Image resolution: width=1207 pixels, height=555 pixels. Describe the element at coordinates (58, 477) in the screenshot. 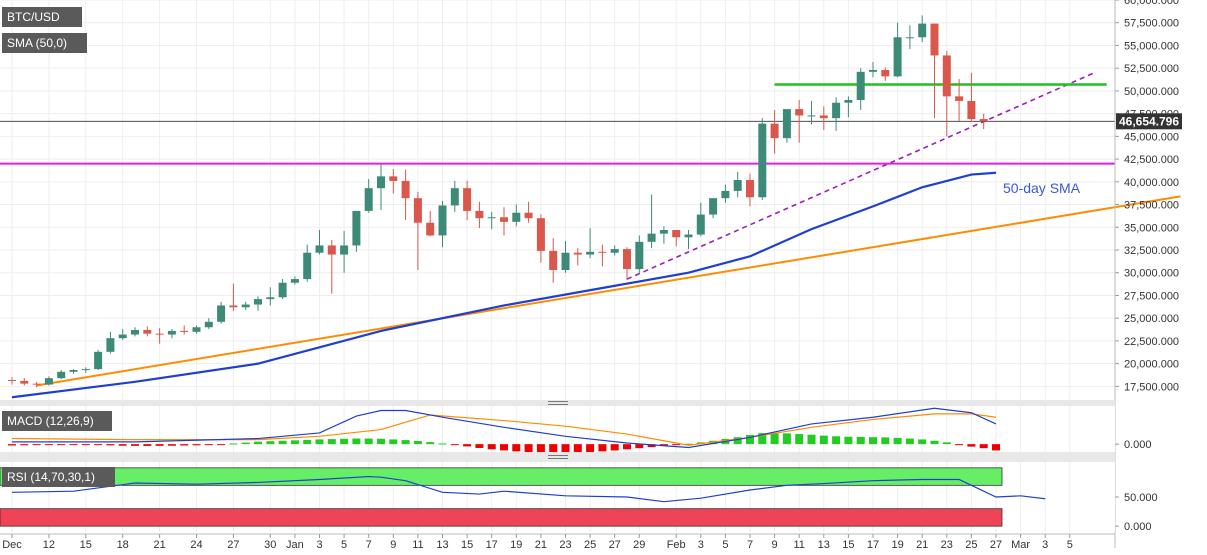

I see `rsi-label: RSI (14,70,30,1)` at that location.